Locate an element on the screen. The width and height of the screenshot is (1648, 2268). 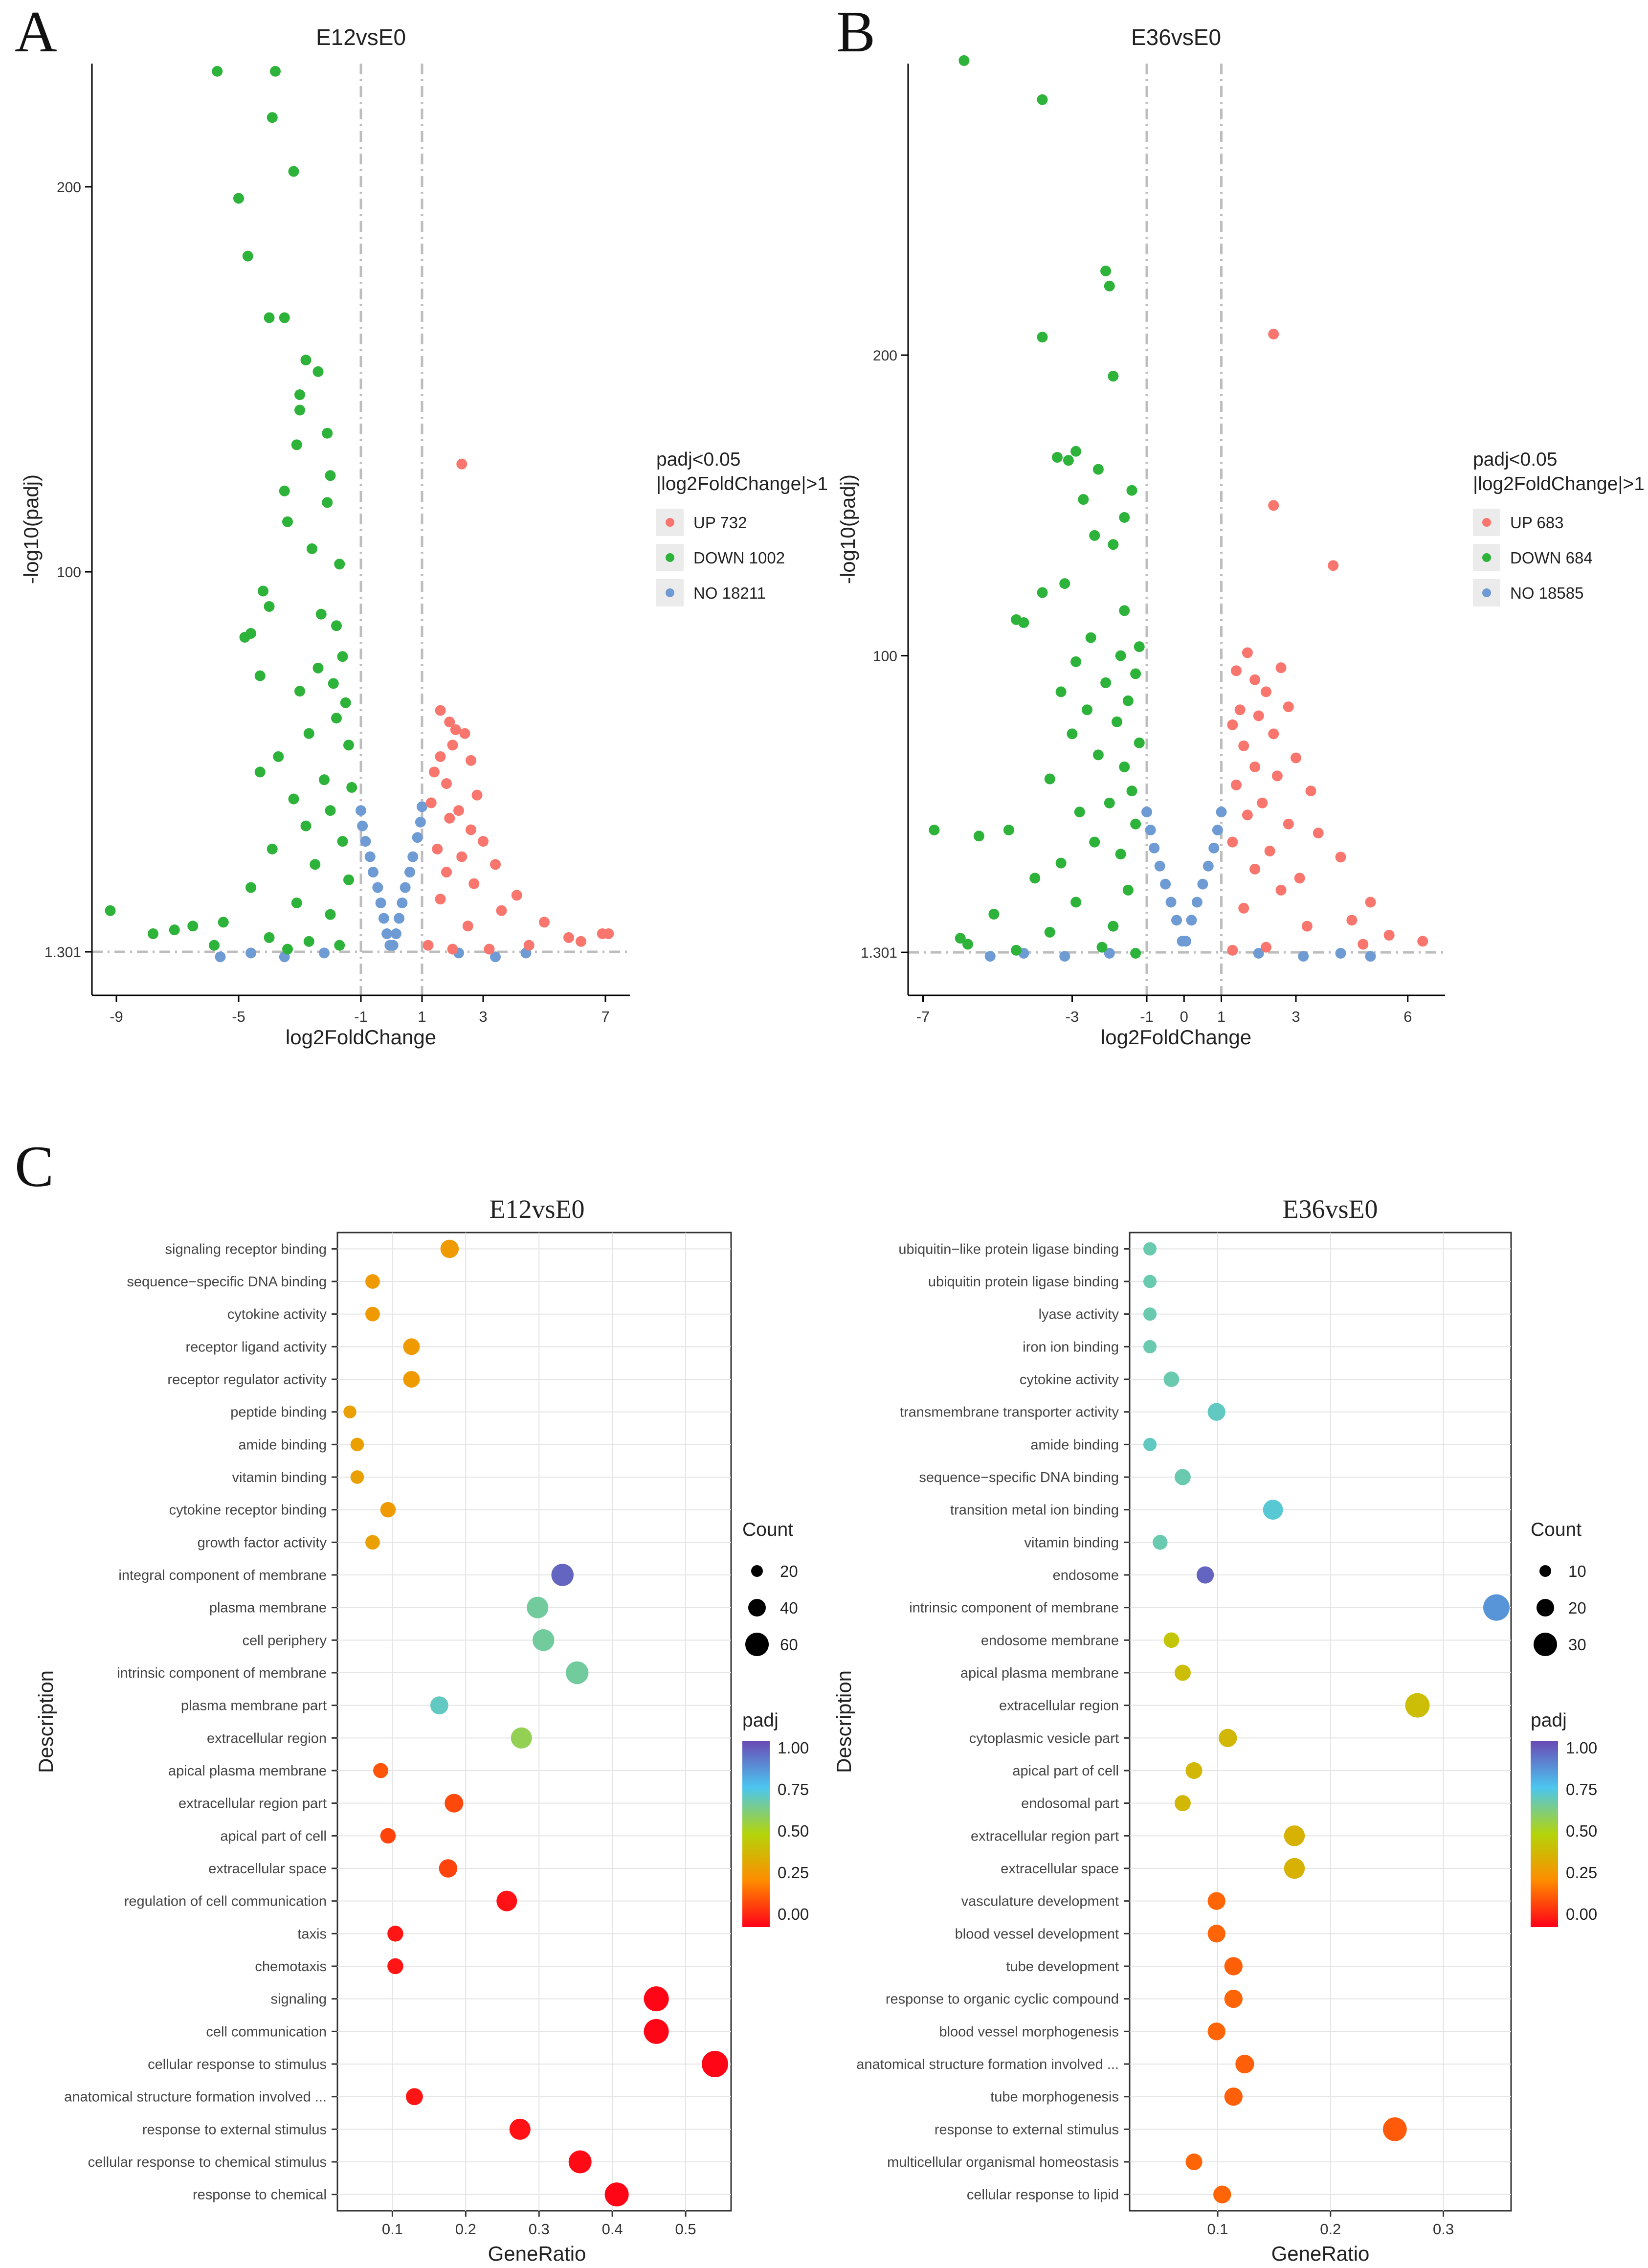
legend-swatch-up is located at coordinates (670, 522).